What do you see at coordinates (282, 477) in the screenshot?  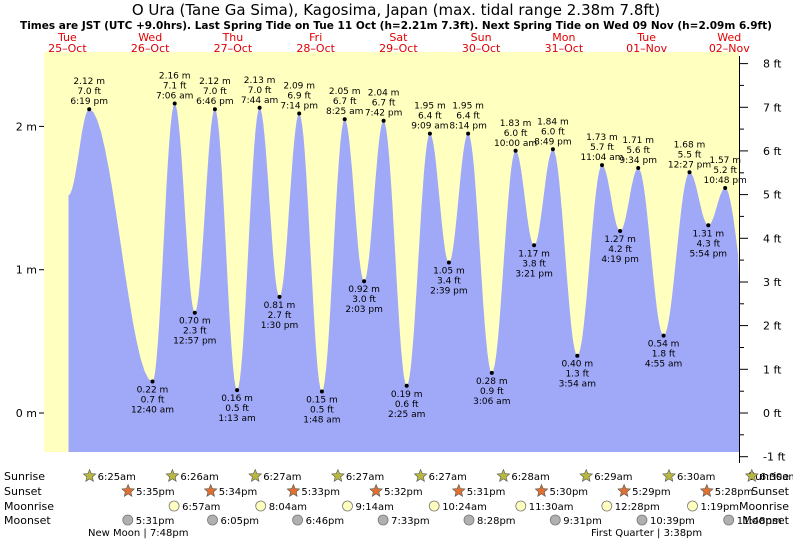 I see `sunrise-time: 6:27am` at bounding box center [282, 477].